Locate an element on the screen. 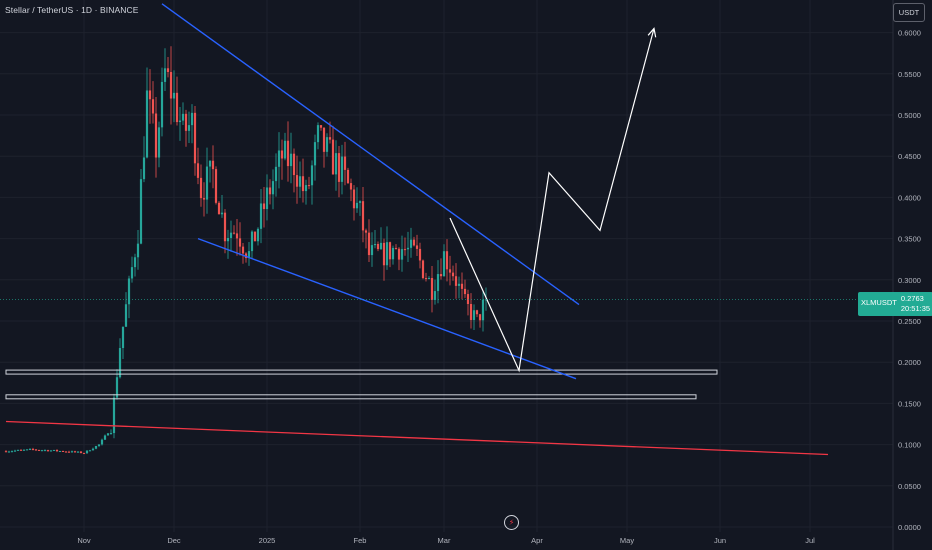 This screenshot has height=550, width=932. price-tick-label: 0.4500 is located at coordinates (909, 156).